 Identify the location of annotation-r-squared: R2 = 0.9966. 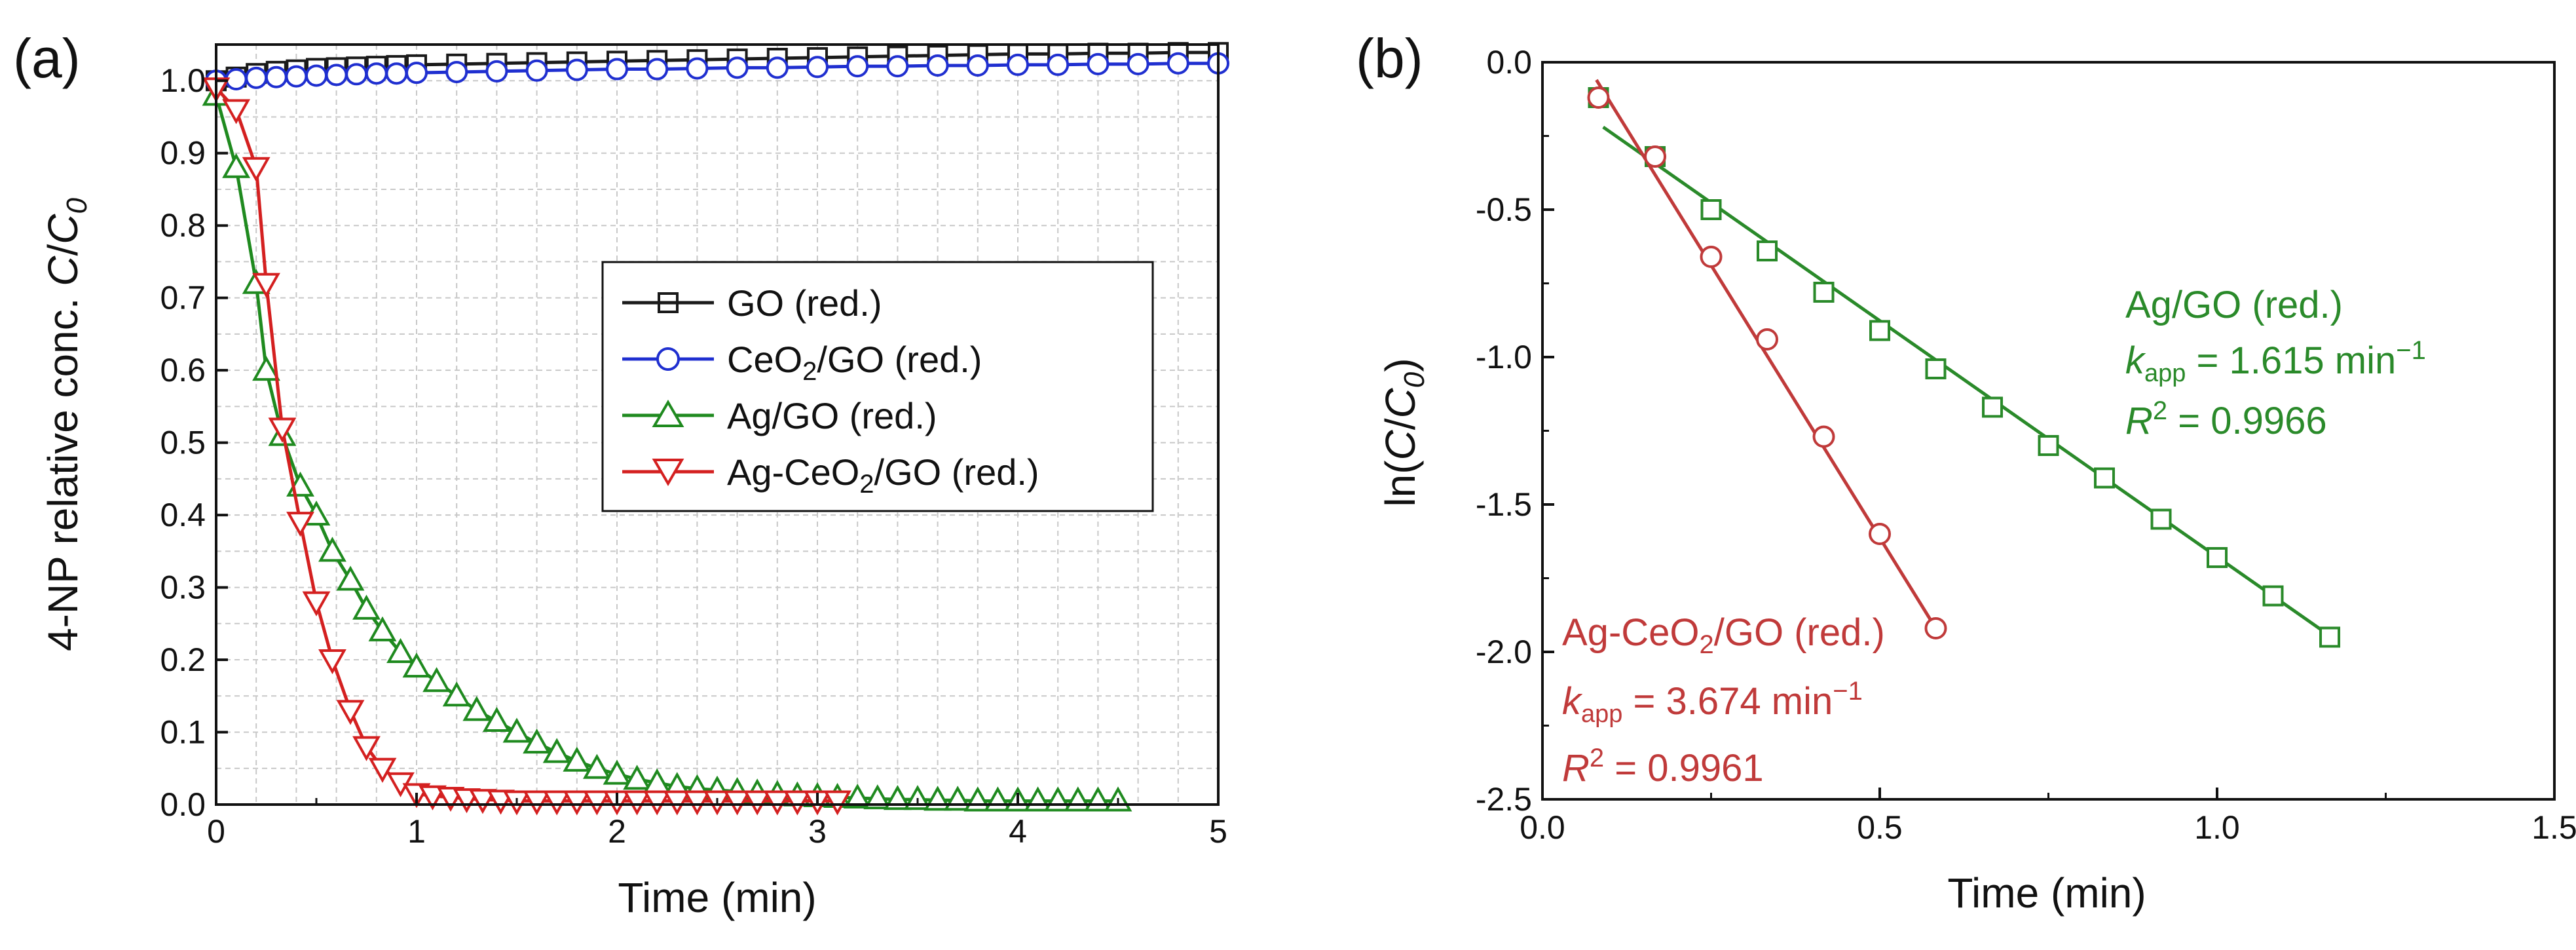
(2226, 419).